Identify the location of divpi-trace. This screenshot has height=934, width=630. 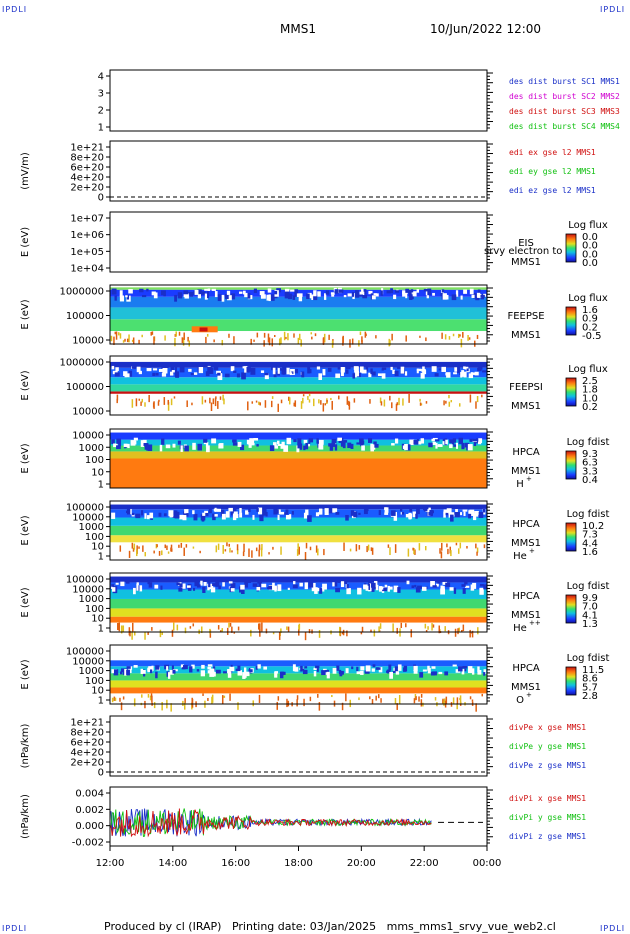
(271, 823).